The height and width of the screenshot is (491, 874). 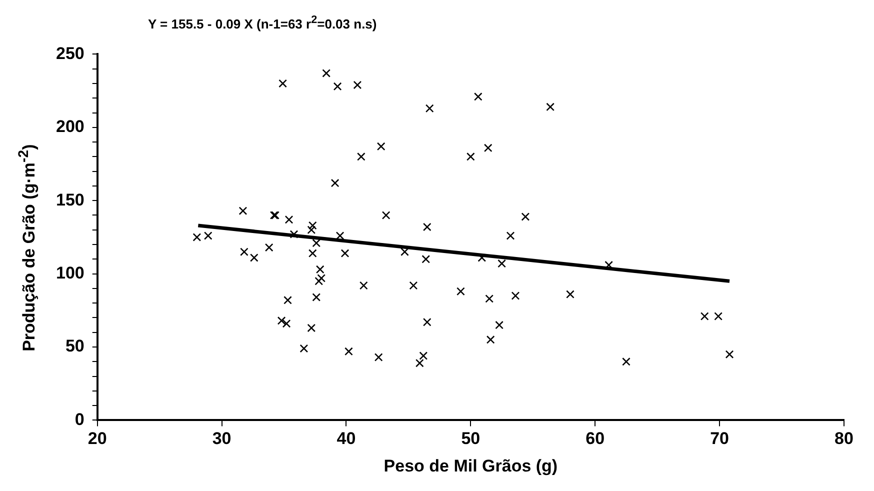 What do you see at coordinates (470, 438) in the screenshot?
I see `x-tick-label: 50` at bounding box center [470, 438].